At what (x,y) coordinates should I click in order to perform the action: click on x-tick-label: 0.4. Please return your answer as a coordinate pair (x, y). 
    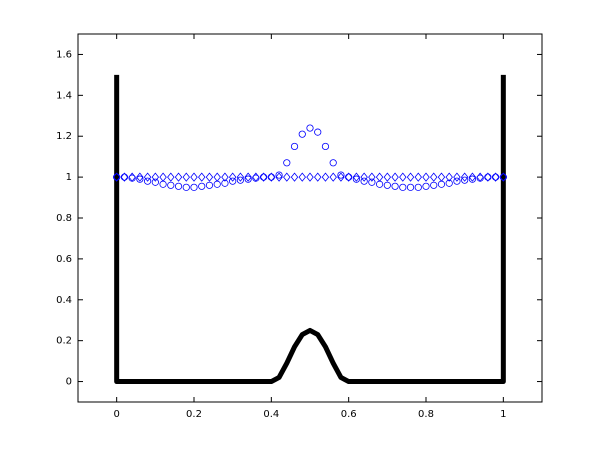
    Looking at the image, I should click on (271, 414).